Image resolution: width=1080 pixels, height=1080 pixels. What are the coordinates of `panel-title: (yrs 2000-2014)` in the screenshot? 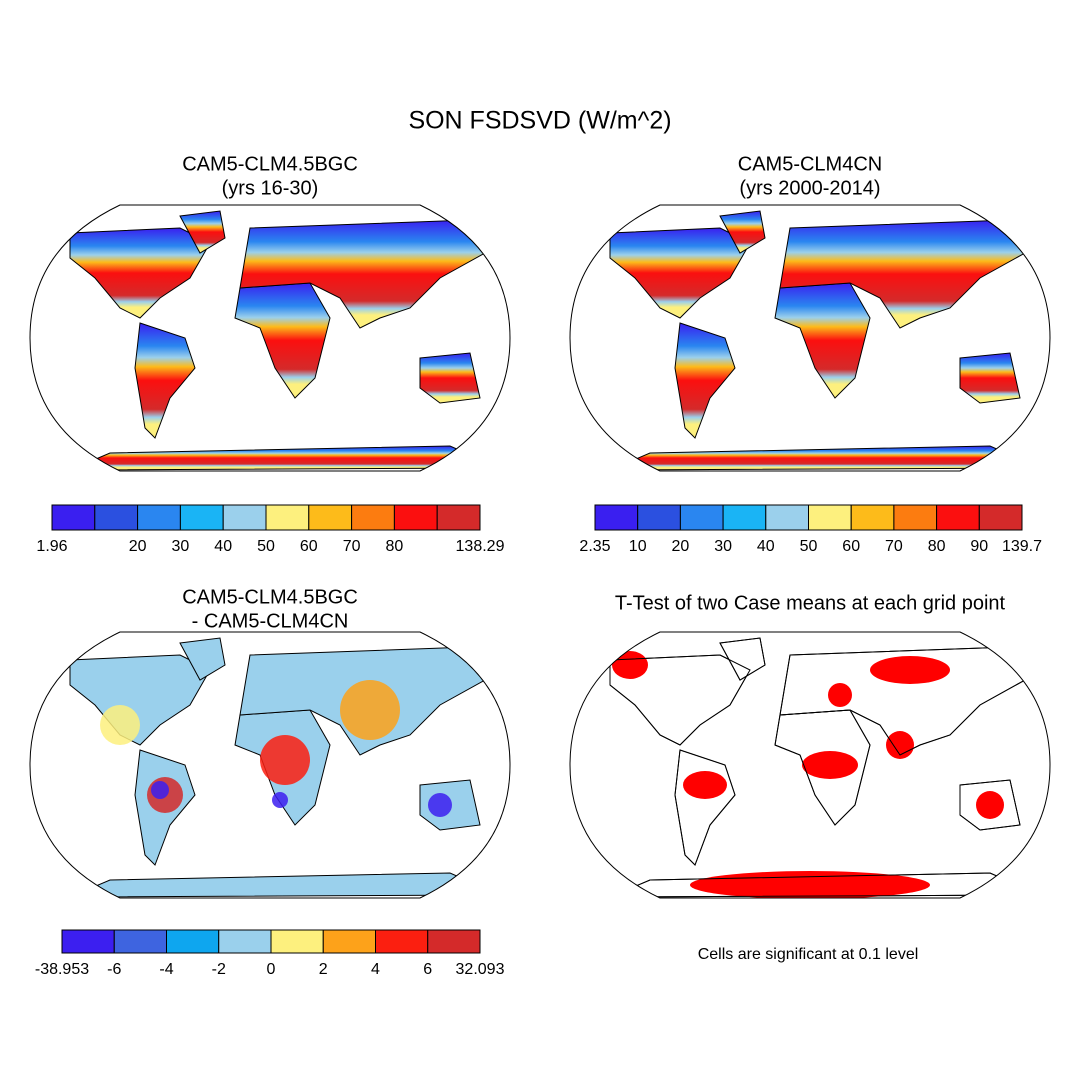 It's located at (809, 188).